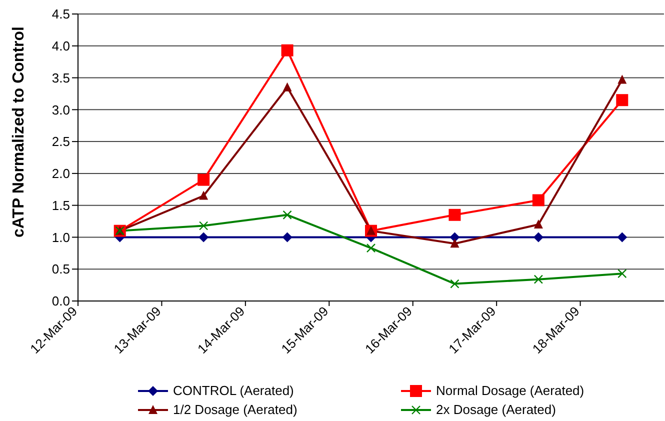  Describe the element at coordinates (61, 142) in the screenshot. I see `y-tick-label: 2.5` at that location.